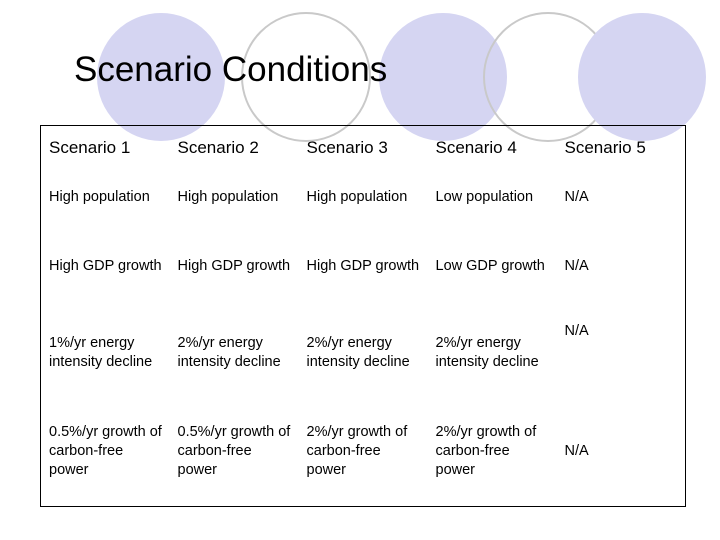  What do you see at coordinates (90, 148) in the screenshot?
I see `header-cell: Scenario 1` at bounding box center [90, 148].